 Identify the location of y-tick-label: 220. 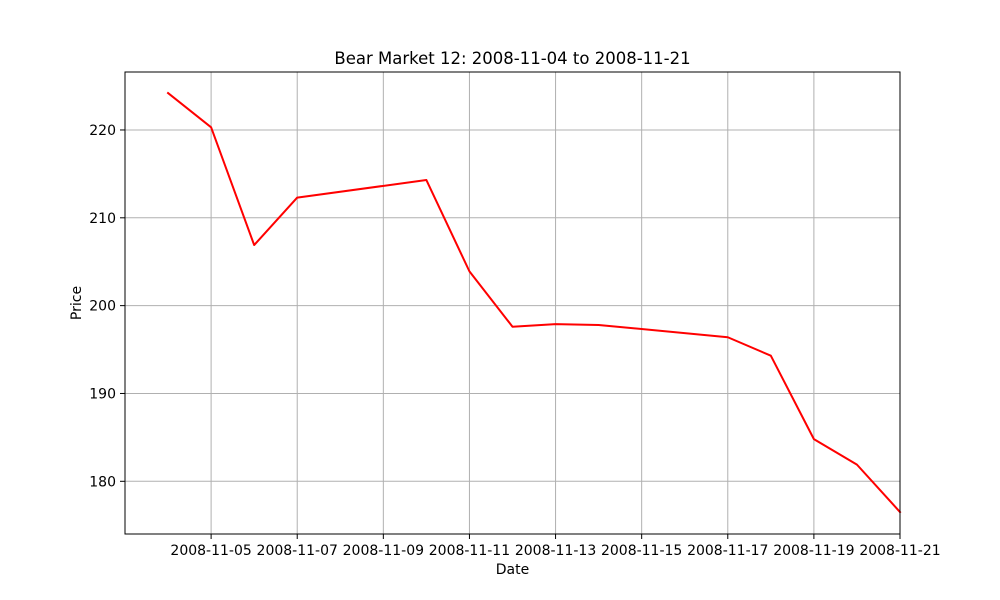
(102, 131).